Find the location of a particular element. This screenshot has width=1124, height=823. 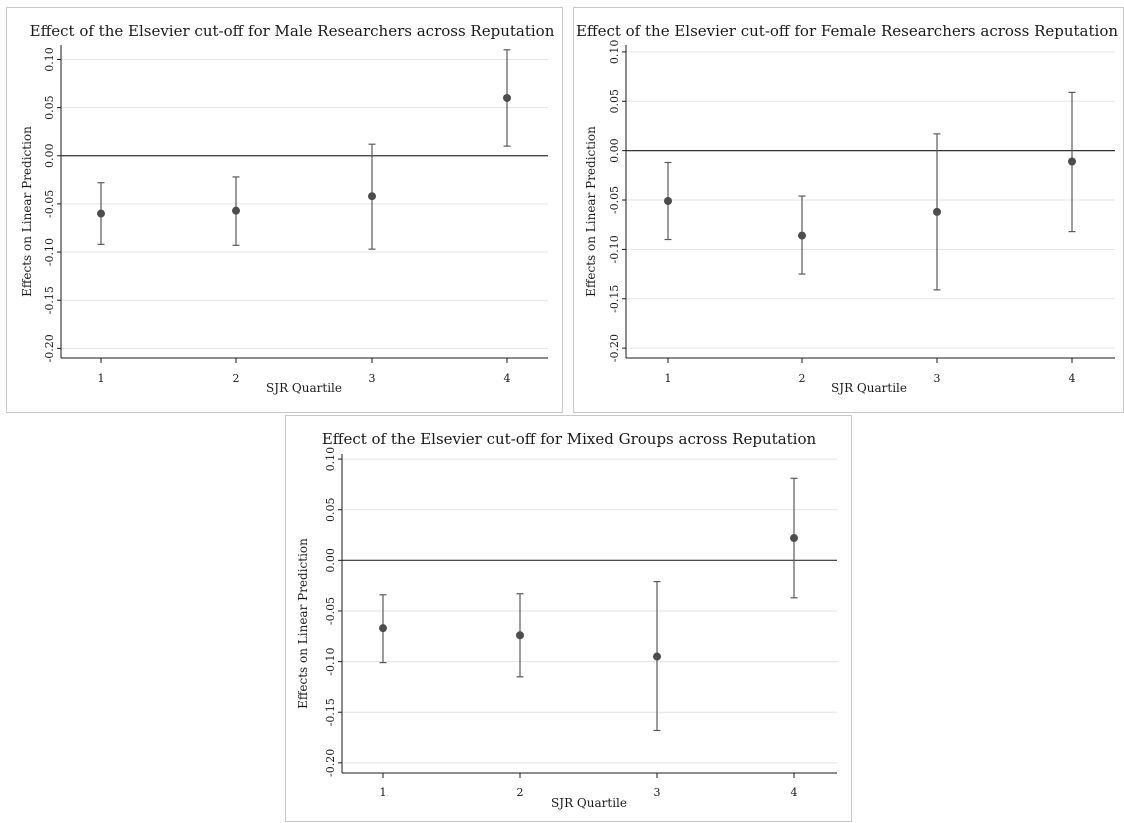

point-estimate-male-q4 is located at coordinates (507, 97).